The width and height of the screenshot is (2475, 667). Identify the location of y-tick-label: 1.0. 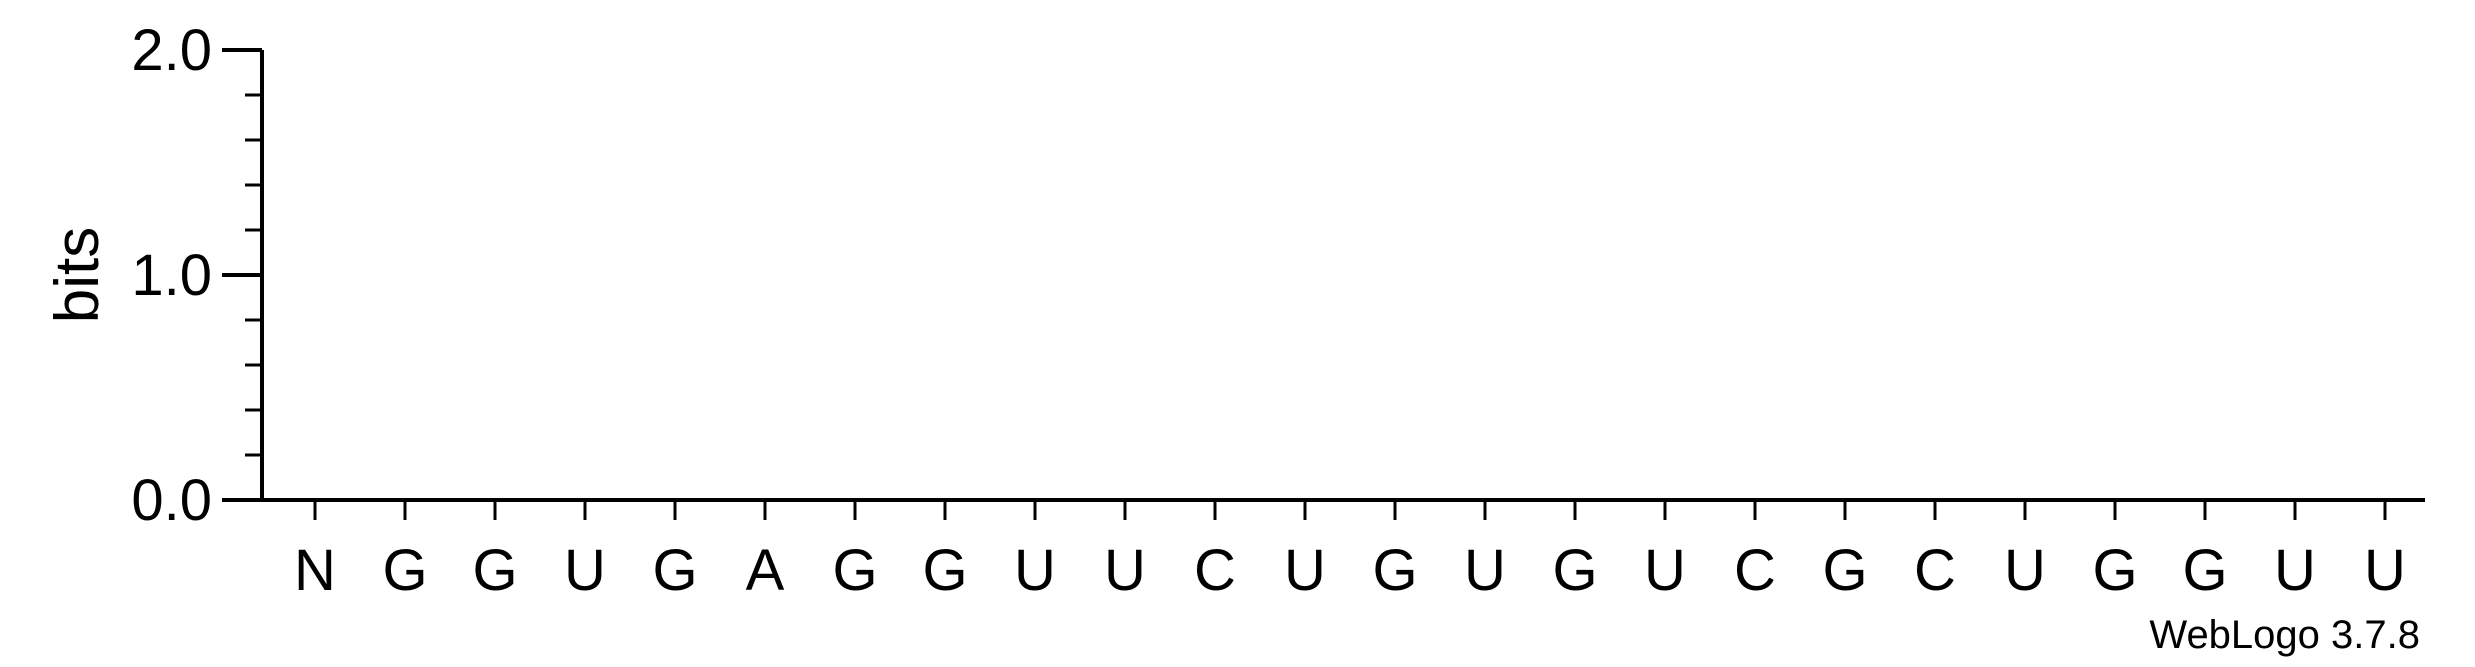
(171, 275).